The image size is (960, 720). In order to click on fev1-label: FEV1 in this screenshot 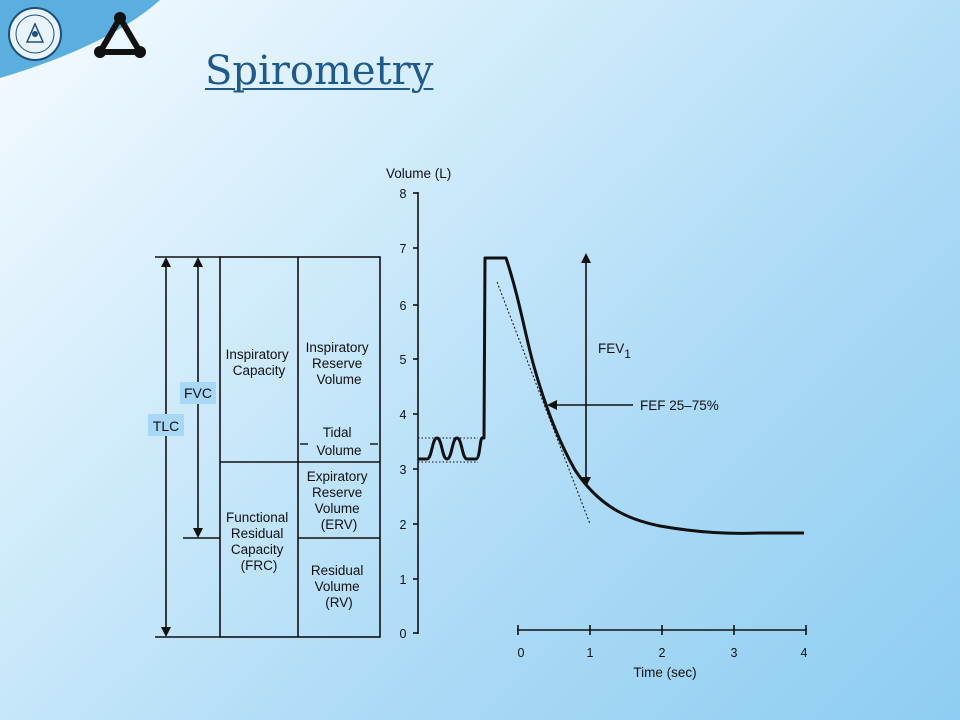, I will do `click(614, 351)`.